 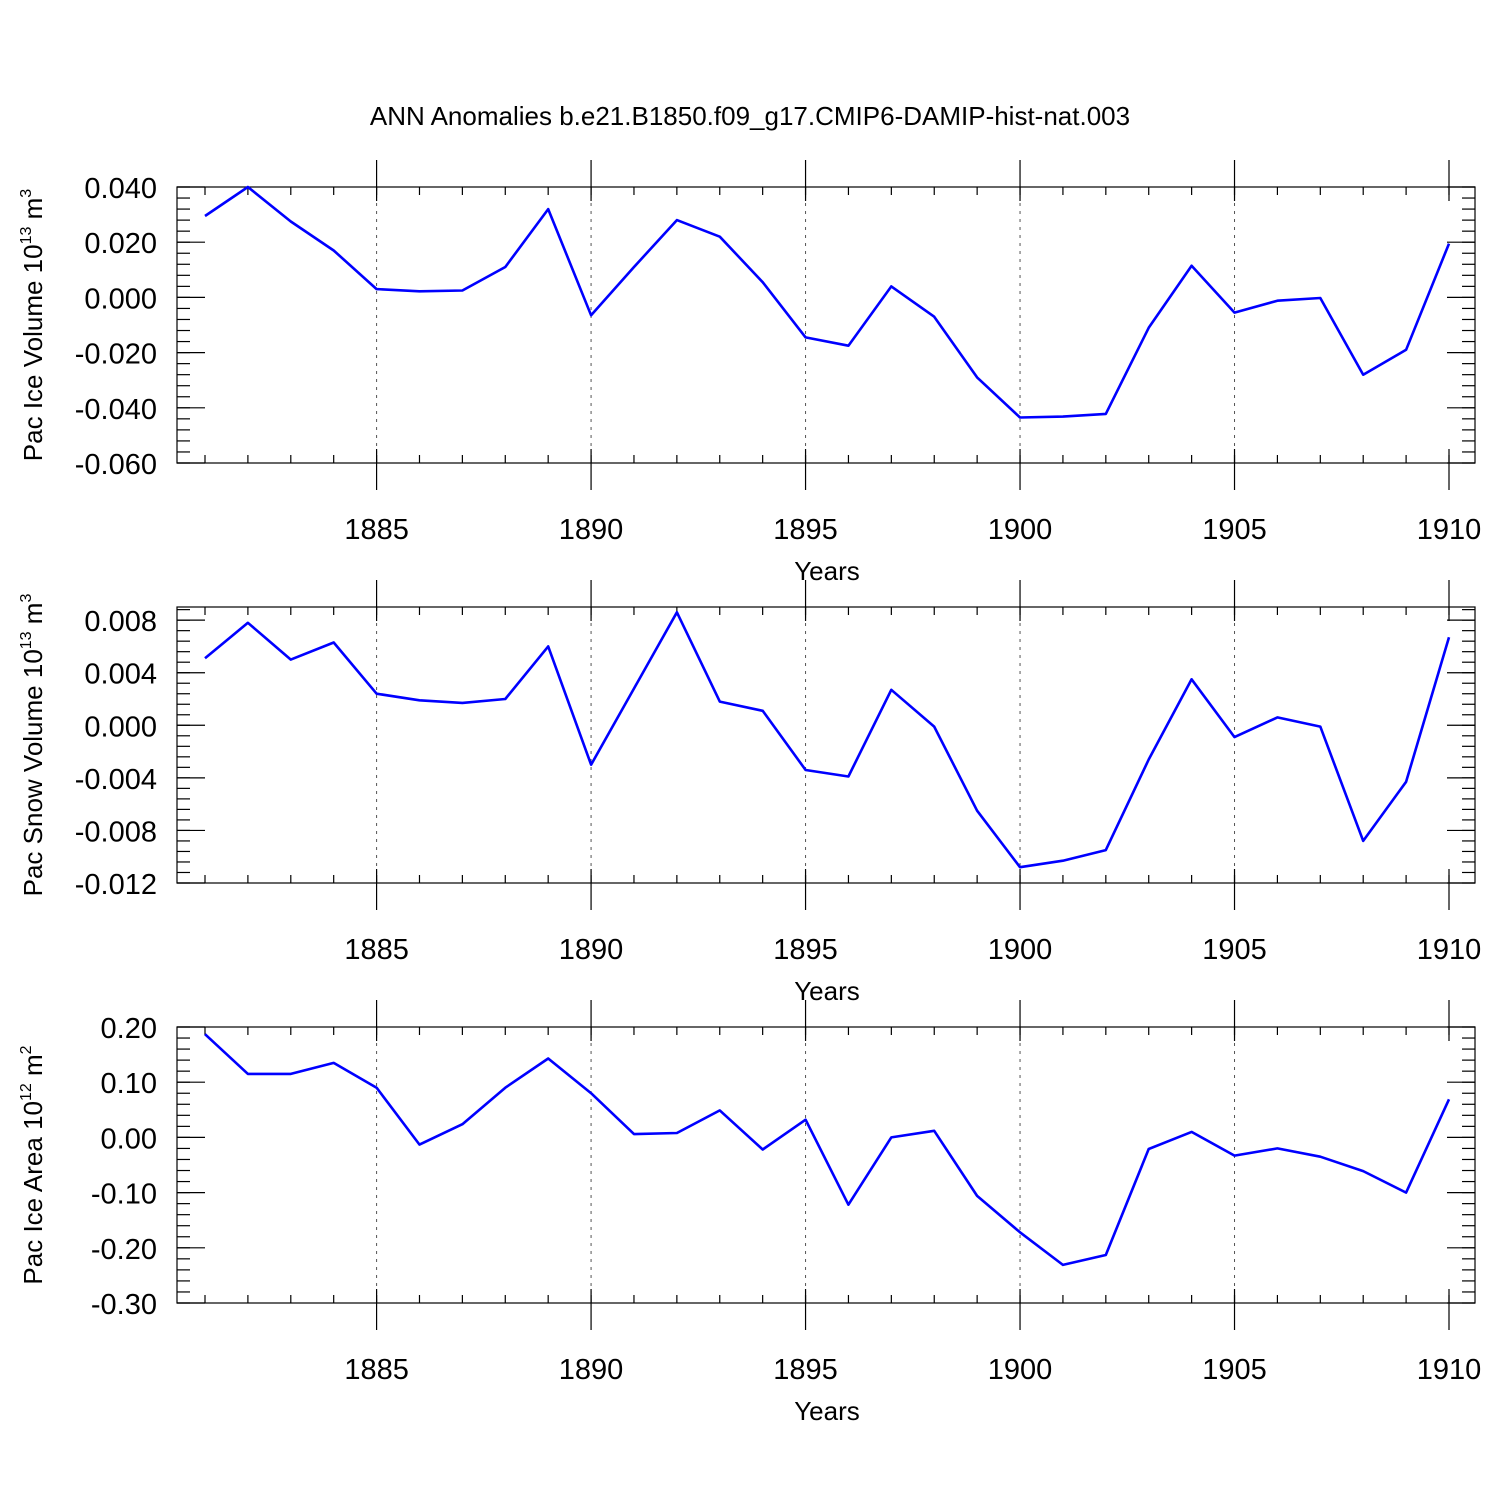 I want to click on y-tick-label: 0.008, so click(x=120, y=622).